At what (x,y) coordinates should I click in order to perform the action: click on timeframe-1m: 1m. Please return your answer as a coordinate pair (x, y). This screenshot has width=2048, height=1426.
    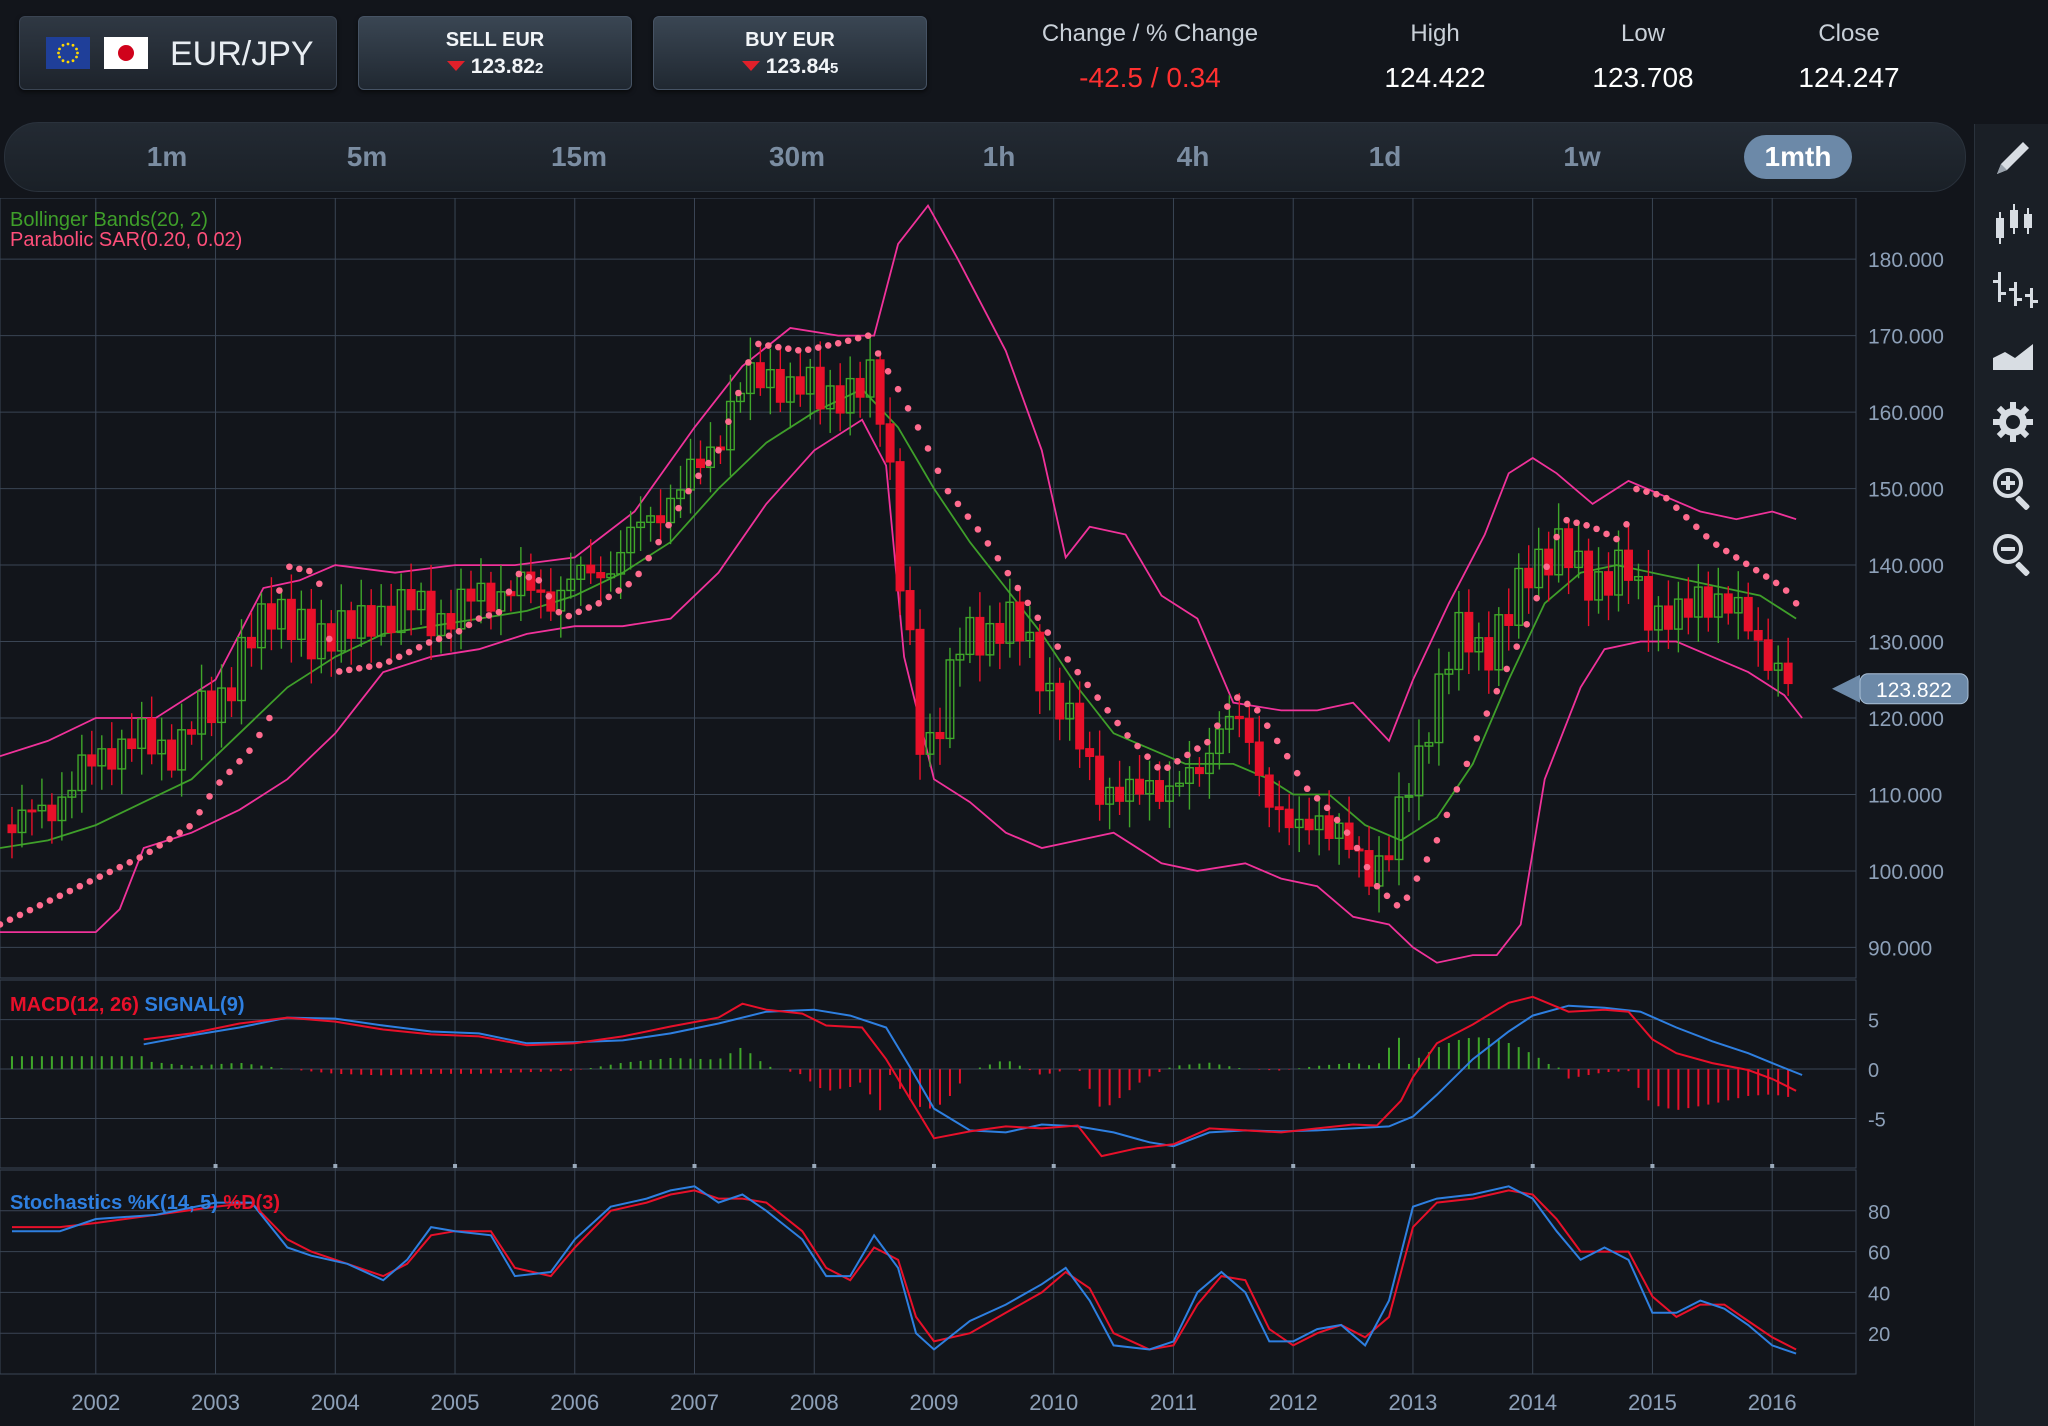
    Looking at the image, I should click on (167, 156).